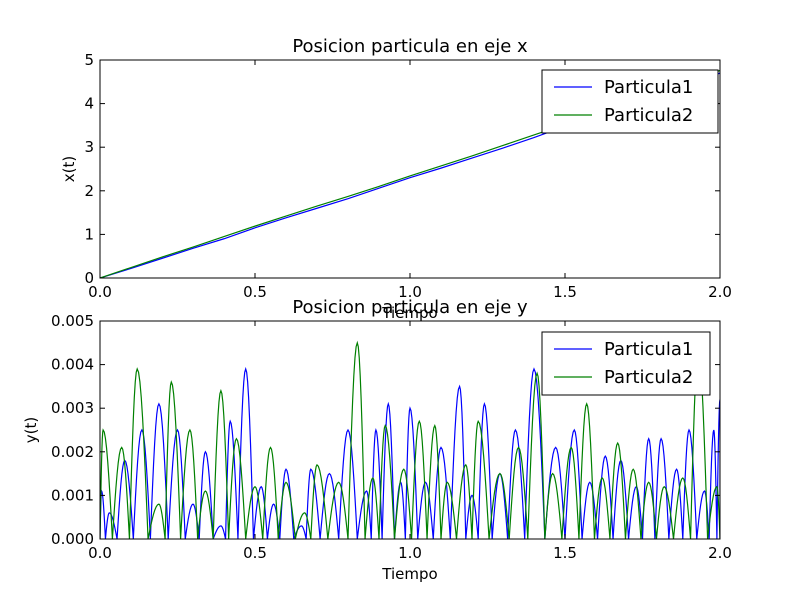 Image resolution: width=800 pixels, height=600 pixels. What do you see at coordinates (720, 553) in the screenshot?
I see `y-xtick-label: 2.0` at bounding box center [720, 553].